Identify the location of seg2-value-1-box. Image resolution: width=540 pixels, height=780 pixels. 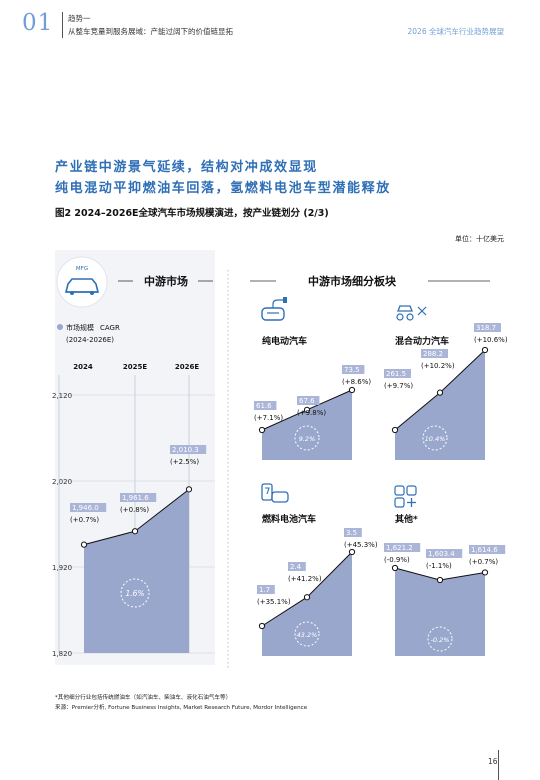
(434, 353).